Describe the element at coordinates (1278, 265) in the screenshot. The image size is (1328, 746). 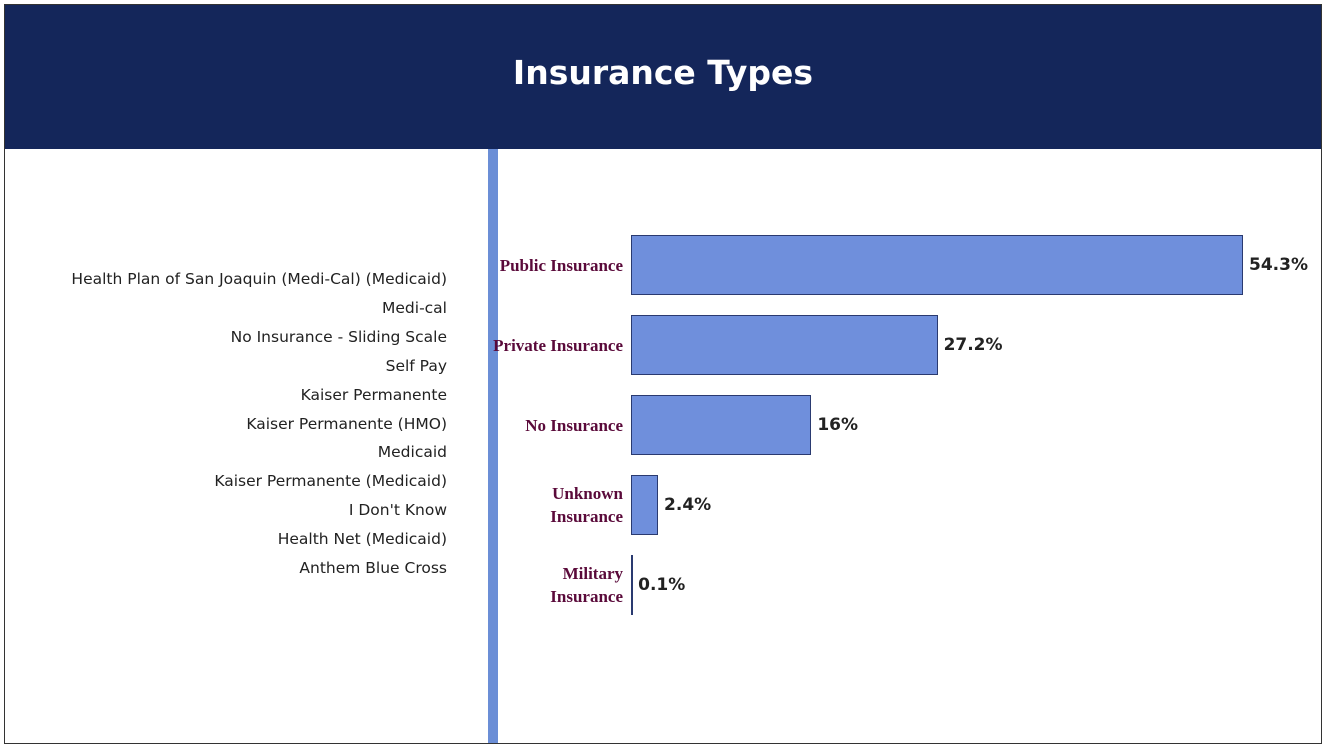
I see `value-label: 54.3%` at that location.